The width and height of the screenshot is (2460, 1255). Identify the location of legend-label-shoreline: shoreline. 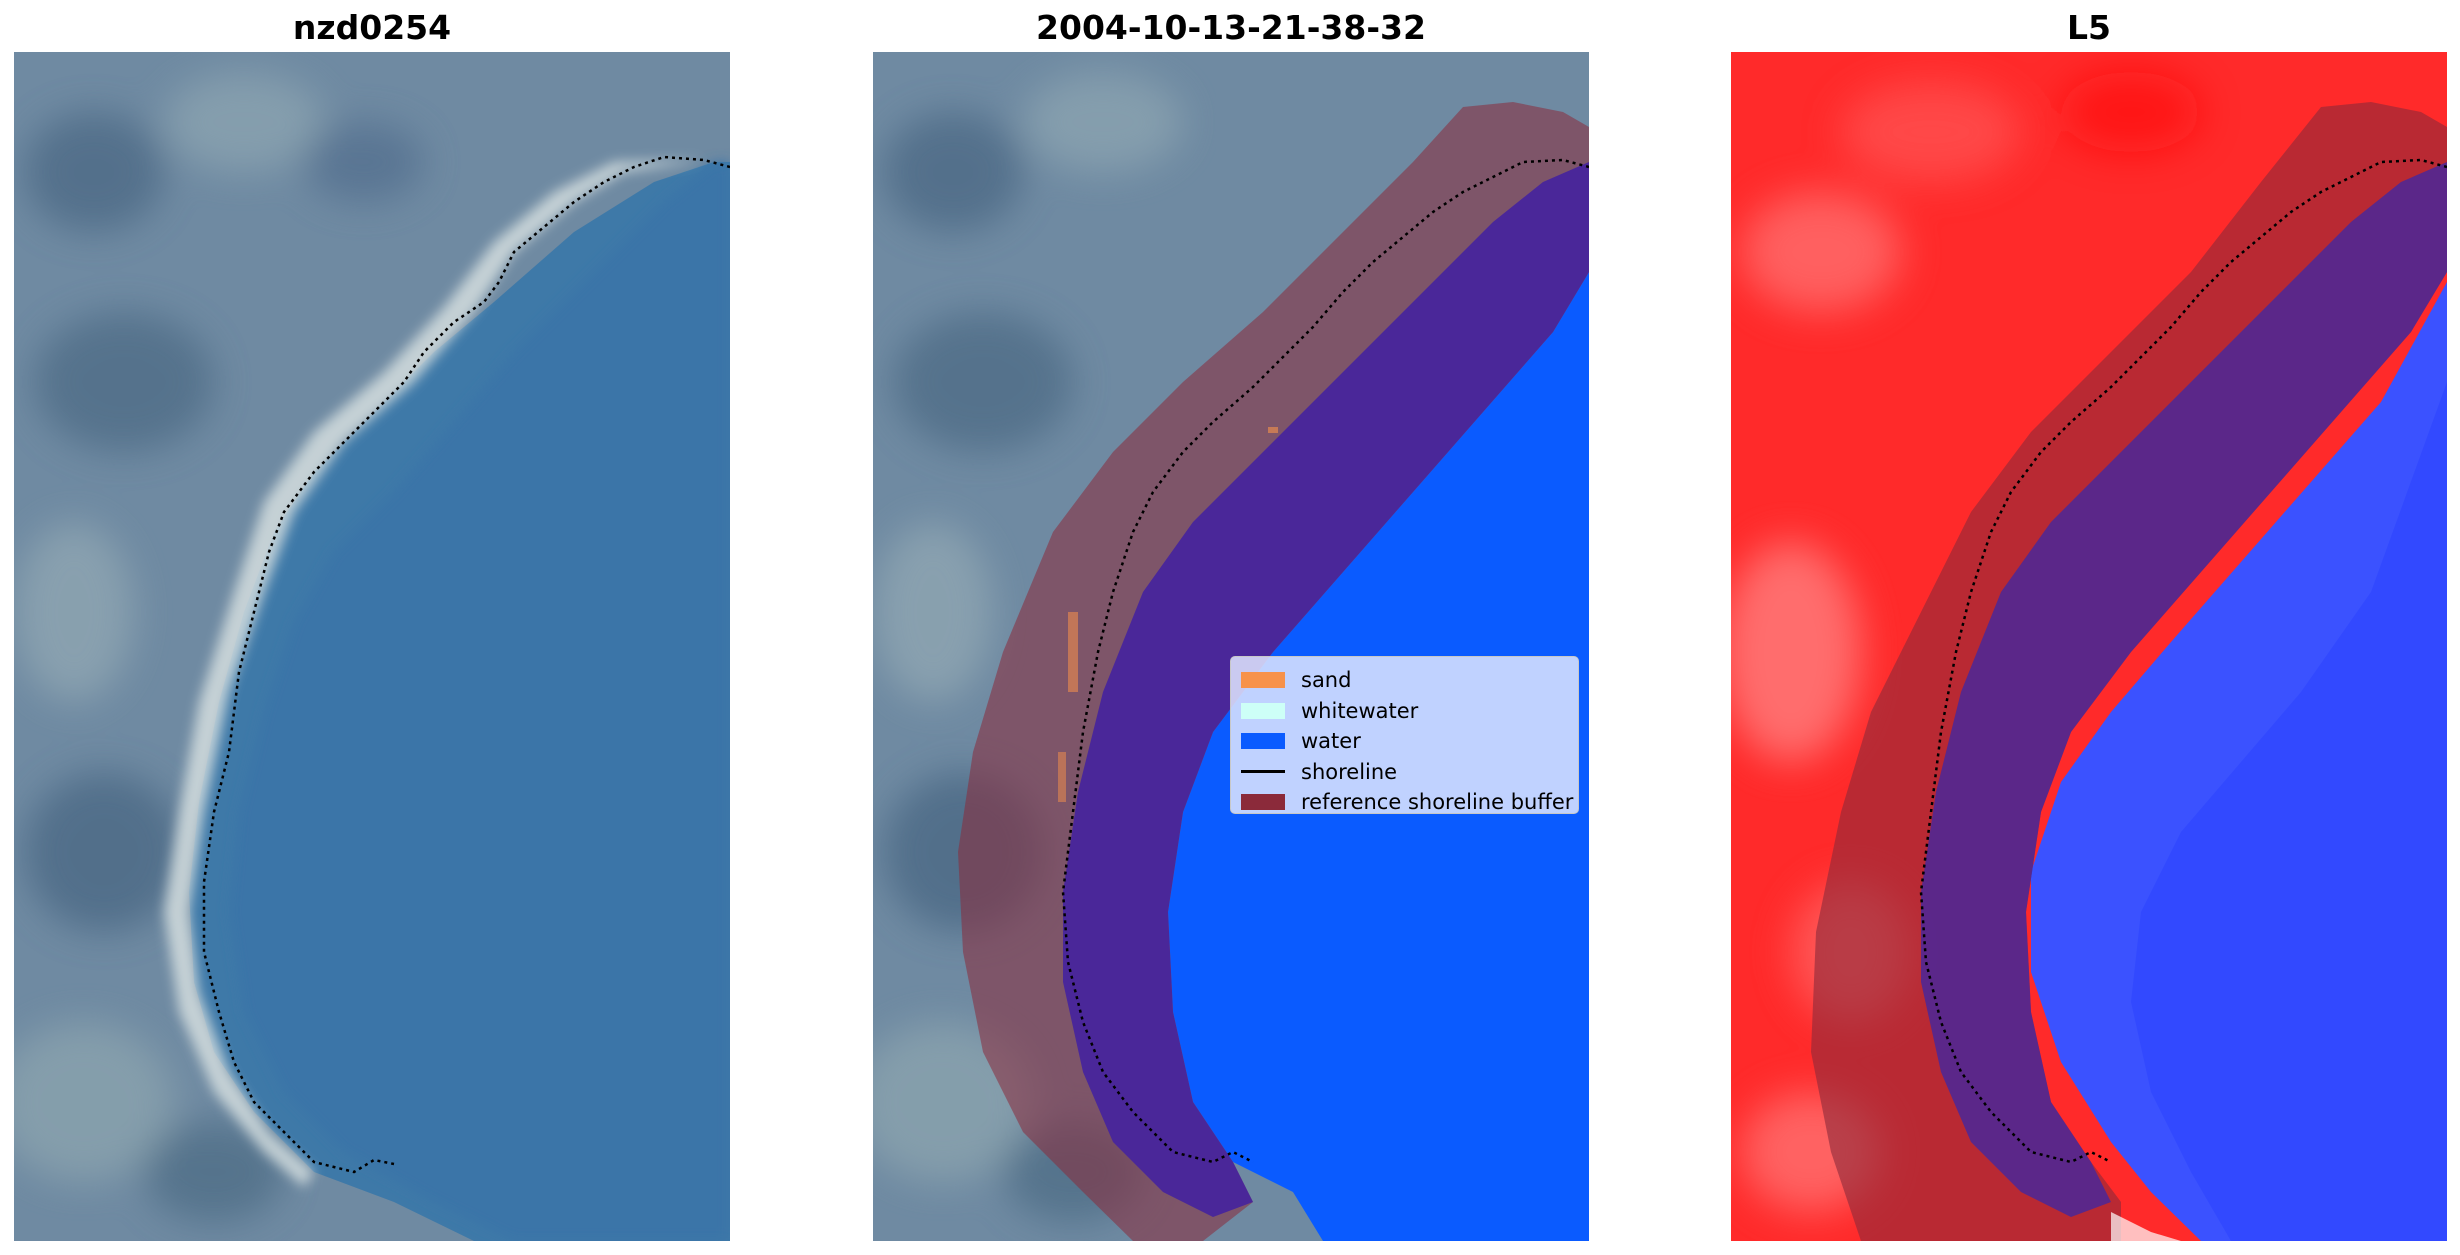
(1349, 771).